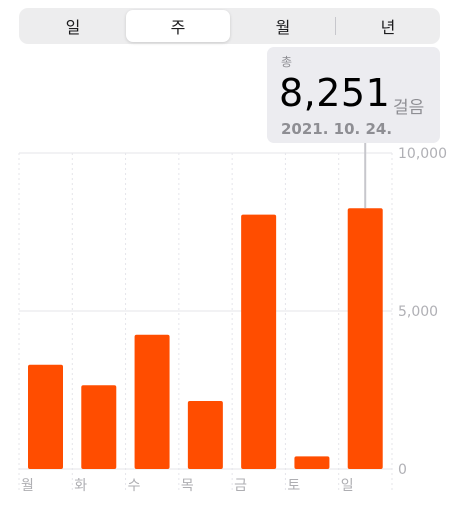 The width and height of the screenshot is (459, 510). What do you see at coordinates (293, 486) in the screenshot?
I see `x-tick-label: 토` at bounding box center [293, 486].